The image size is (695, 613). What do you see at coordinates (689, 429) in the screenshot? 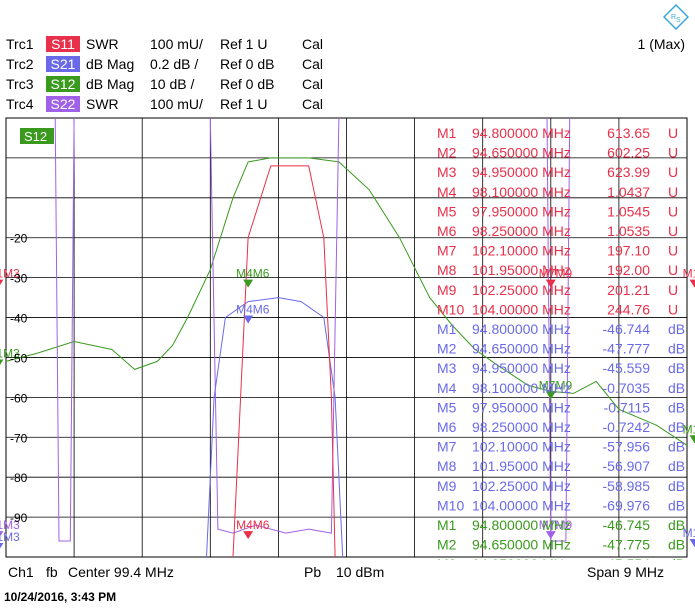
I see `marker-label: M10` at bounding box center [689, 429].